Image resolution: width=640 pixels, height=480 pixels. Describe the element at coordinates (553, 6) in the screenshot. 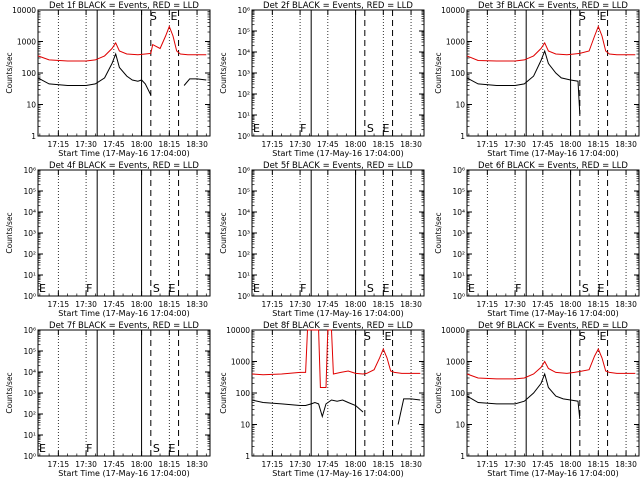

I see `panel-title: Det 3f BLACK = Events, RED = LLD` at that location.